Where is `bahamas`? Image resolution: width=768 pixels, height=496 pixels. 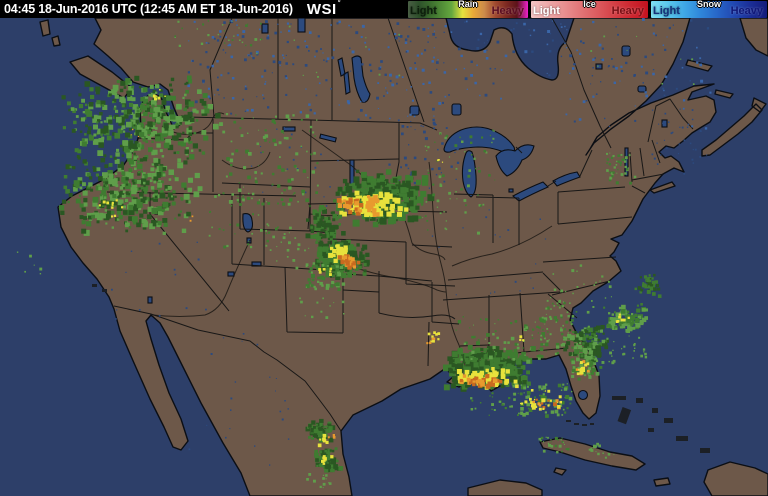
bahamas is located at coordinates (661, 424).